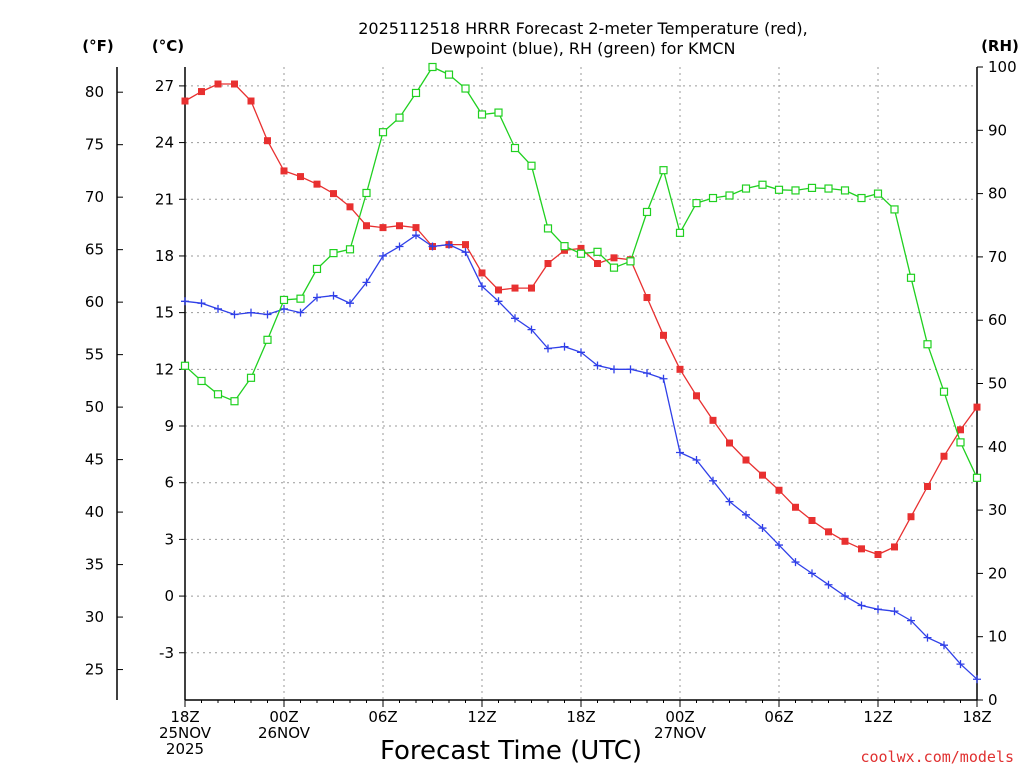 Image resolution: width=1024 pixels, height=768 pixels. What do you see at coordinates (997, 194) in the screenshot?
I see `rh-tick-label: 80` at bounding box center [997, 194].